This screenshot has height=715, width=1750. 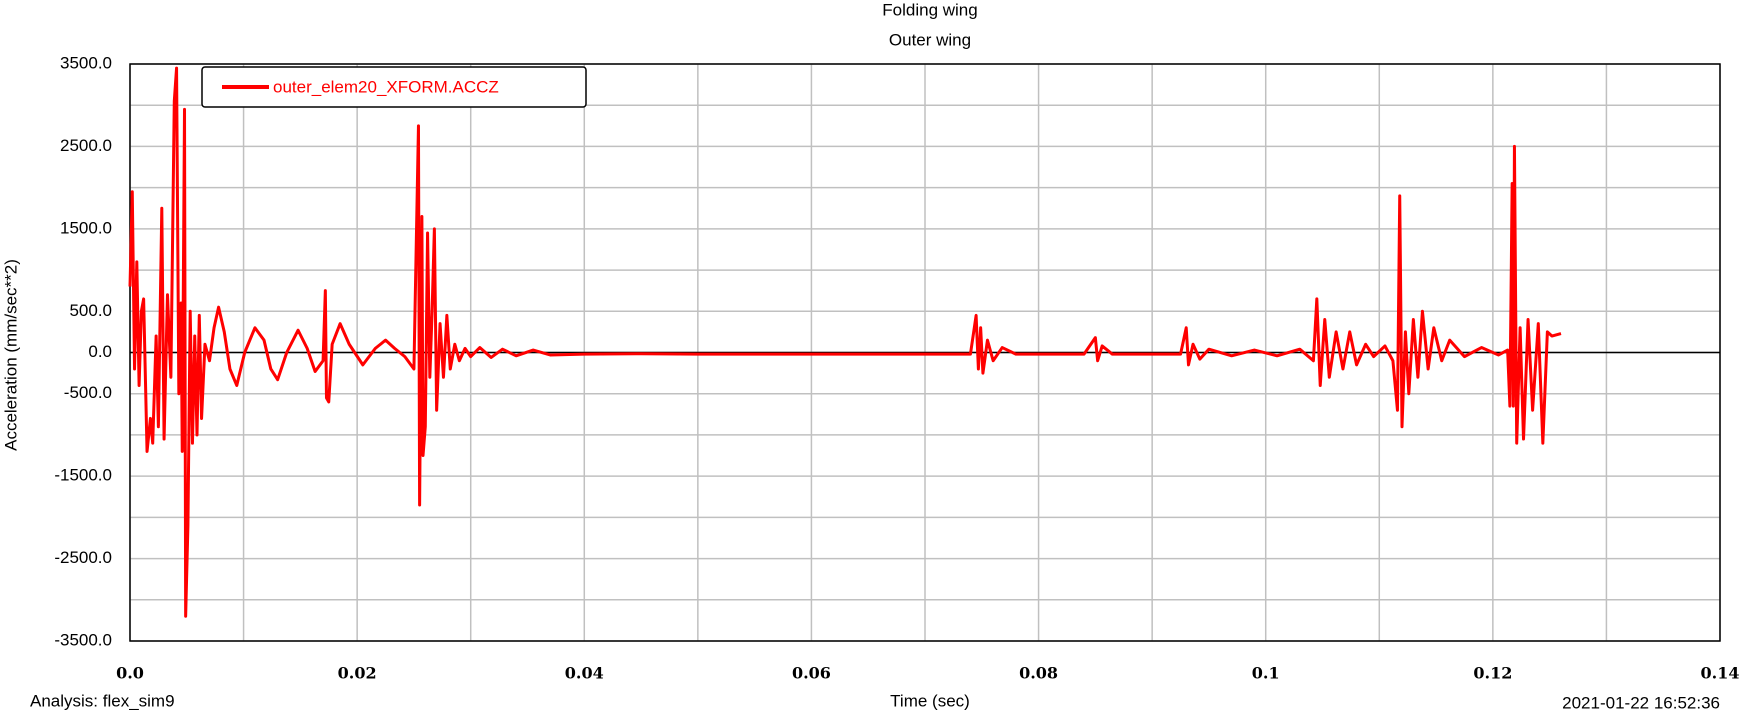 What do you see at coordinates (86, 227) in the screenshot?
I see `y-tick-label: 1500.0` at bounding box center [86, 227].